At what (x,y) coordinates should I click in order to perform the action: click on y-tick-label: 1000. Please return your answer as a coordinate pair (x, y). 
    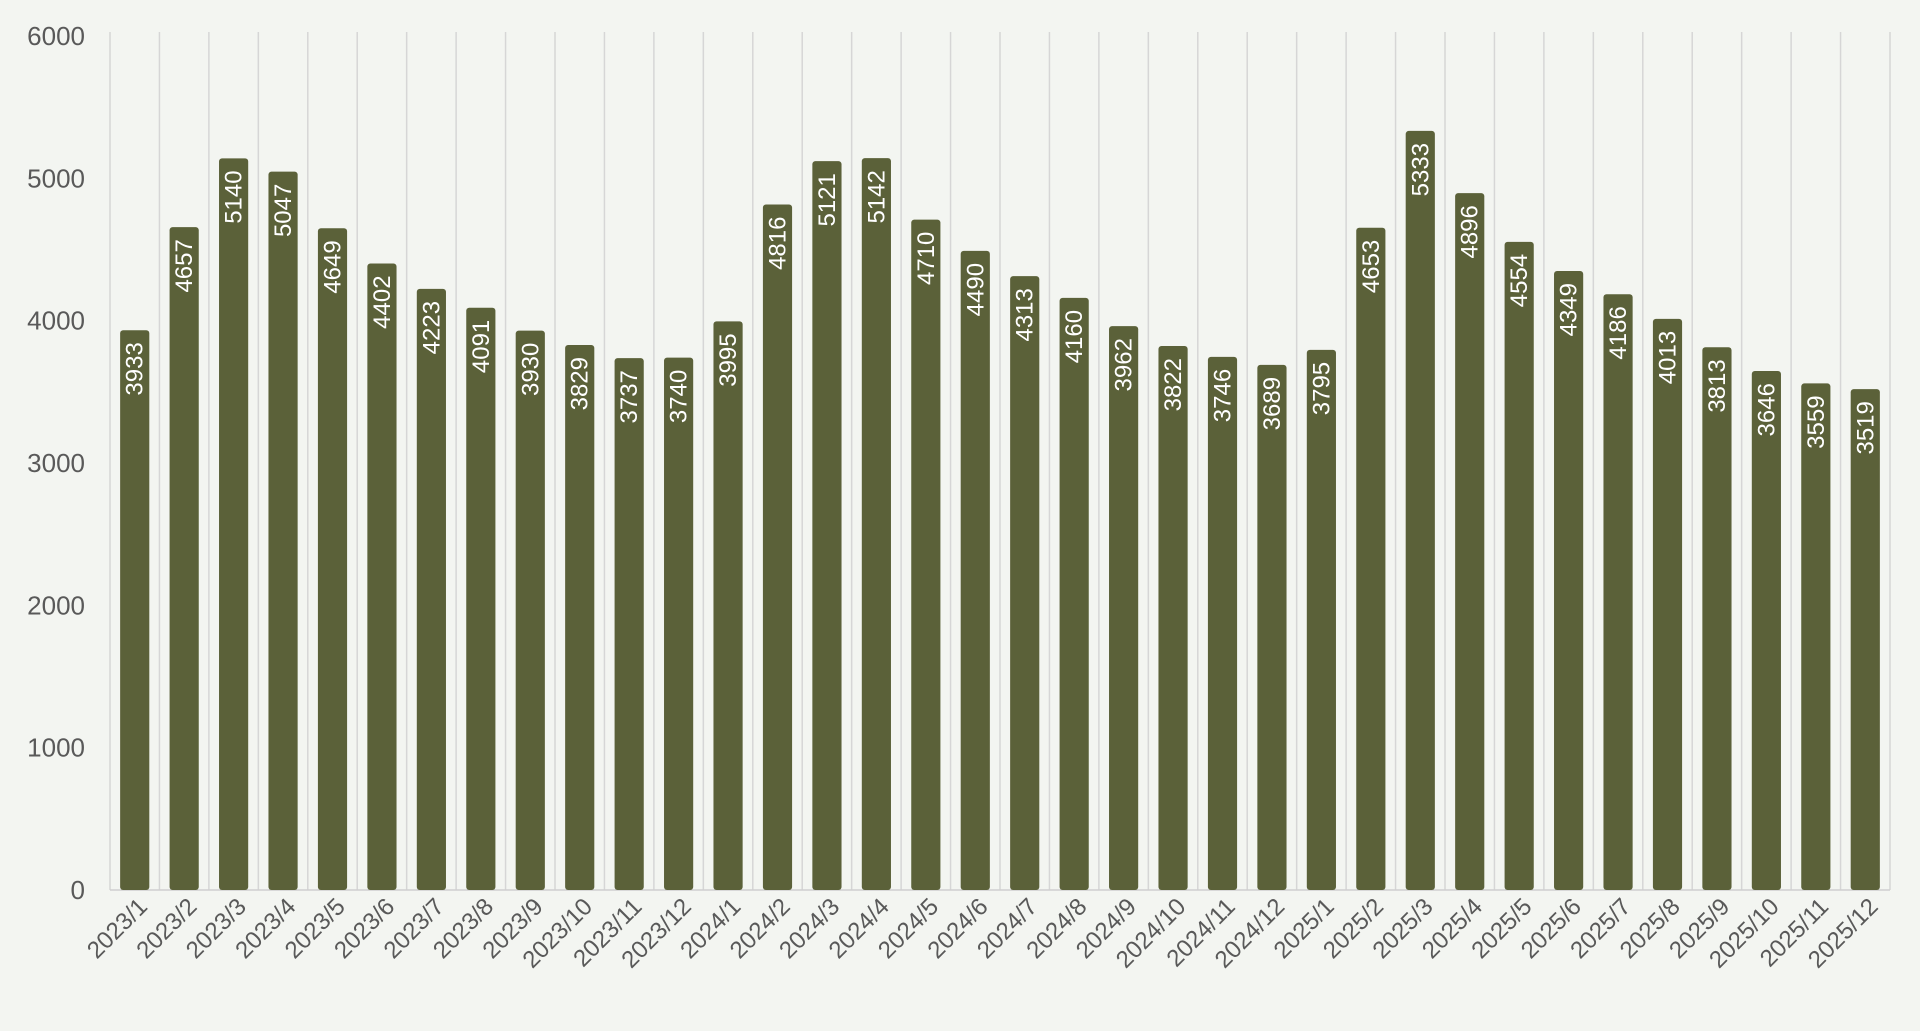
    Looking at the image, I should click on (56, 748).